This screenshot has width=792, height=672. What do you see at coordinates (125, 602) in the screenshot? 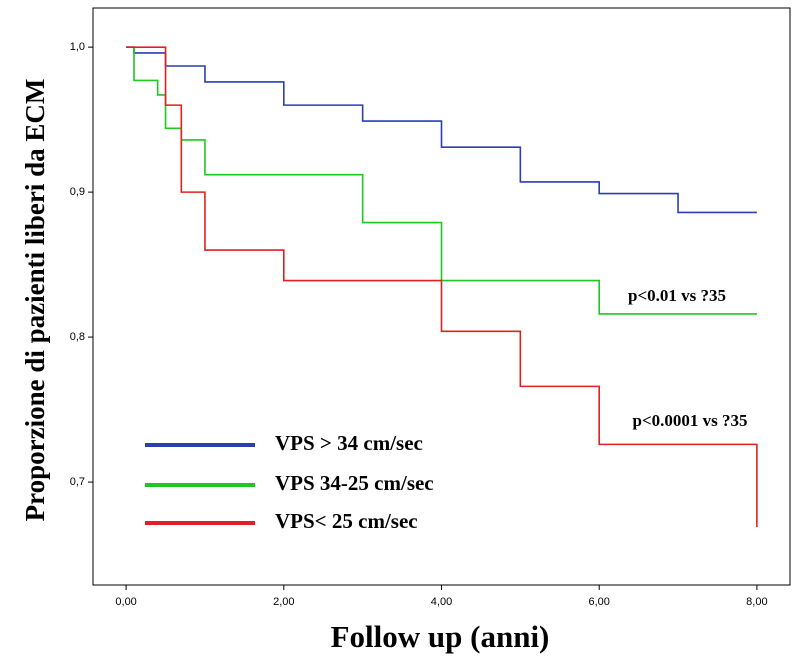
I see `x-tick-label: 0,00` at bounding box center [125, 602].